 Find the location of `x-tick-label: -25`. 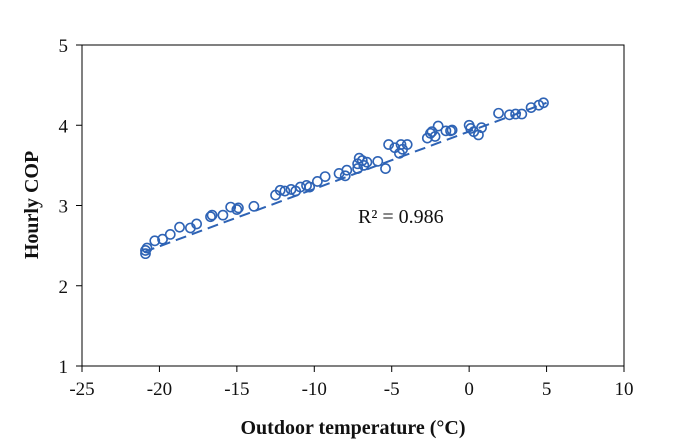

x-tick-label: -25 is located at coordinates (81, 389).